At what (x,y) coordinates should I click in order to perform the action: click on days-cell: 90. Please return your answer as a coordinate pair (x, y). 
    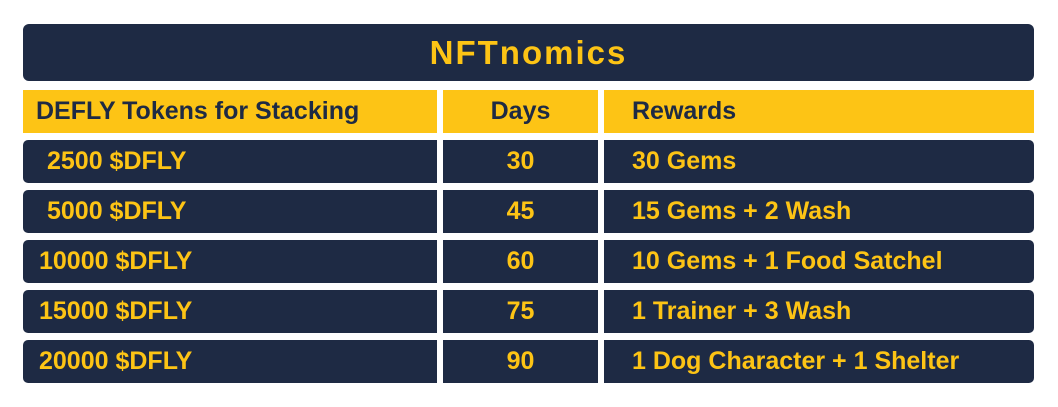
    Looking at the image, I should click on (520, 361).